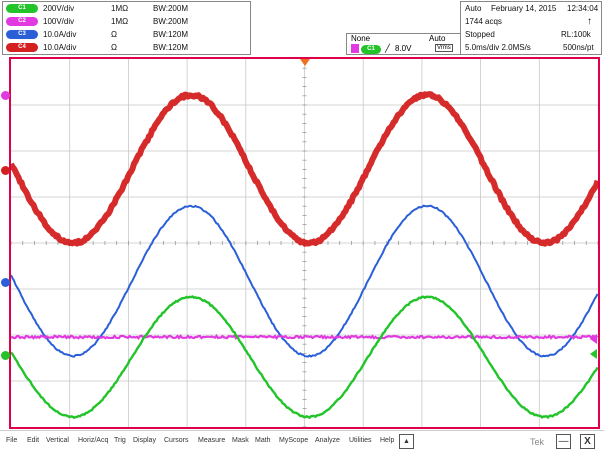 Image resolution: width=604 pixels, height=452 pixels. Describe the element at coordinates (5, 95) in the screenshot. I see `channel-2-ground-marker` at that location.